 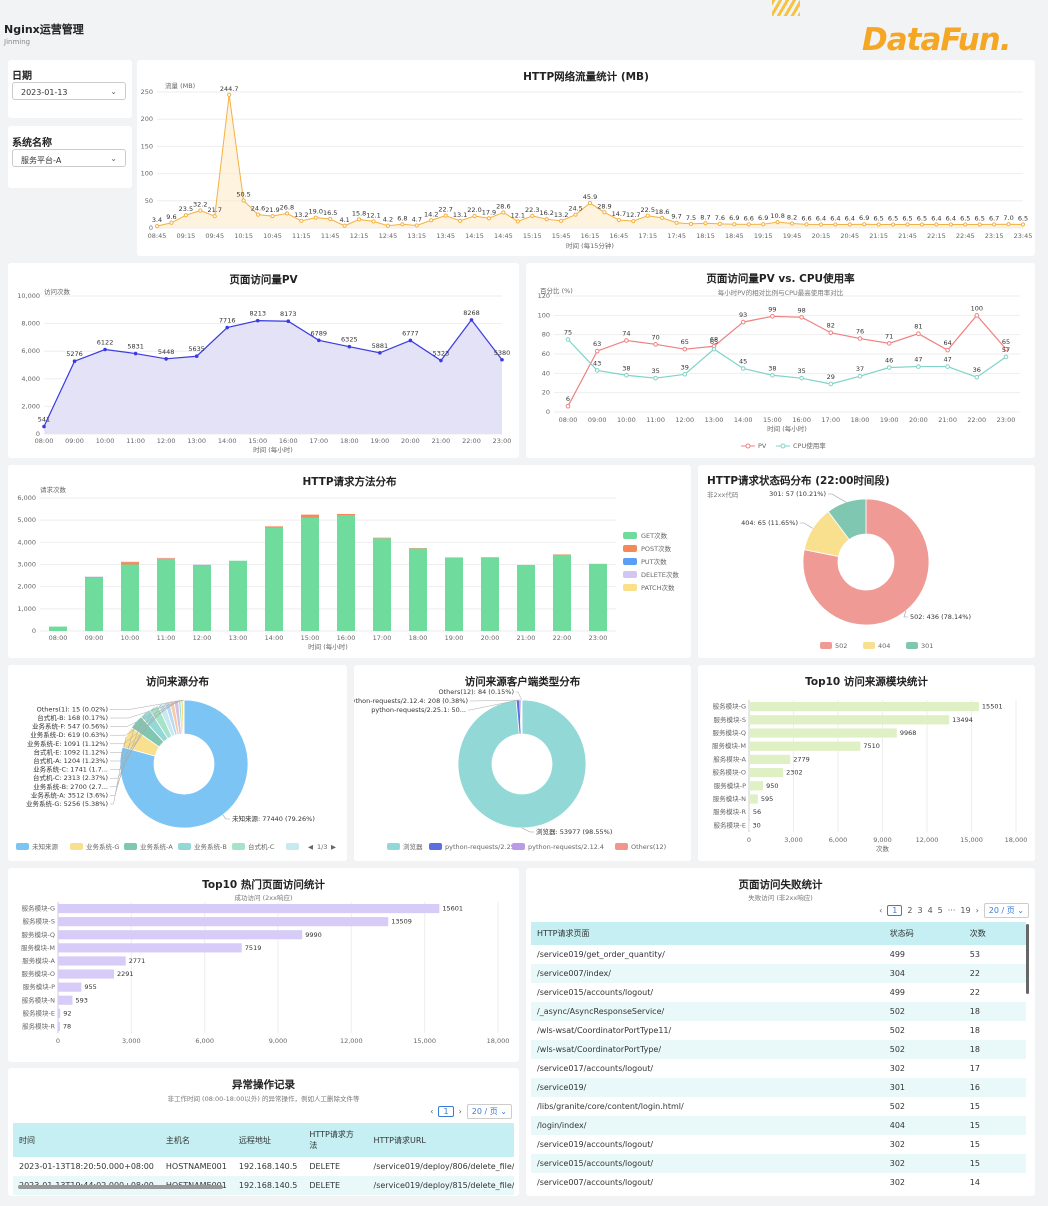 I want to click on table-row: /service019/accounts/logout/302 15, so click(x=778, y=1144).